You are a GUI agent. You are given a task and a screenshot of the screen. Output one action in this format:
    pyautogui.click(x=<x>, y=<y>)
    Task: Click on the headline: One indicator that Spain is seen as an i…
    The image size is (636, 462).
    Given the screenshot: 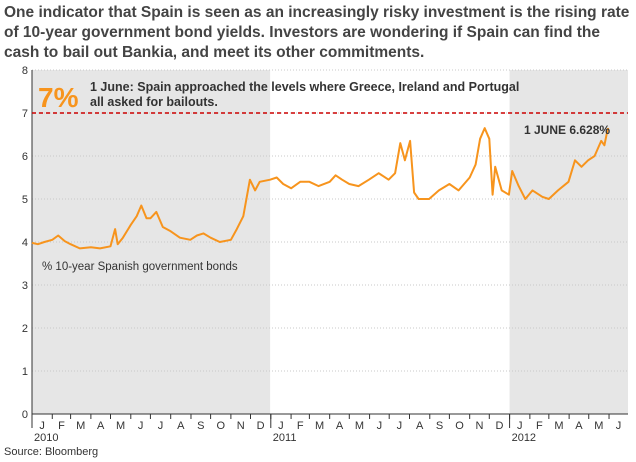 What is the action you would take?
    pyautogui.click(x=317, y=32)
    